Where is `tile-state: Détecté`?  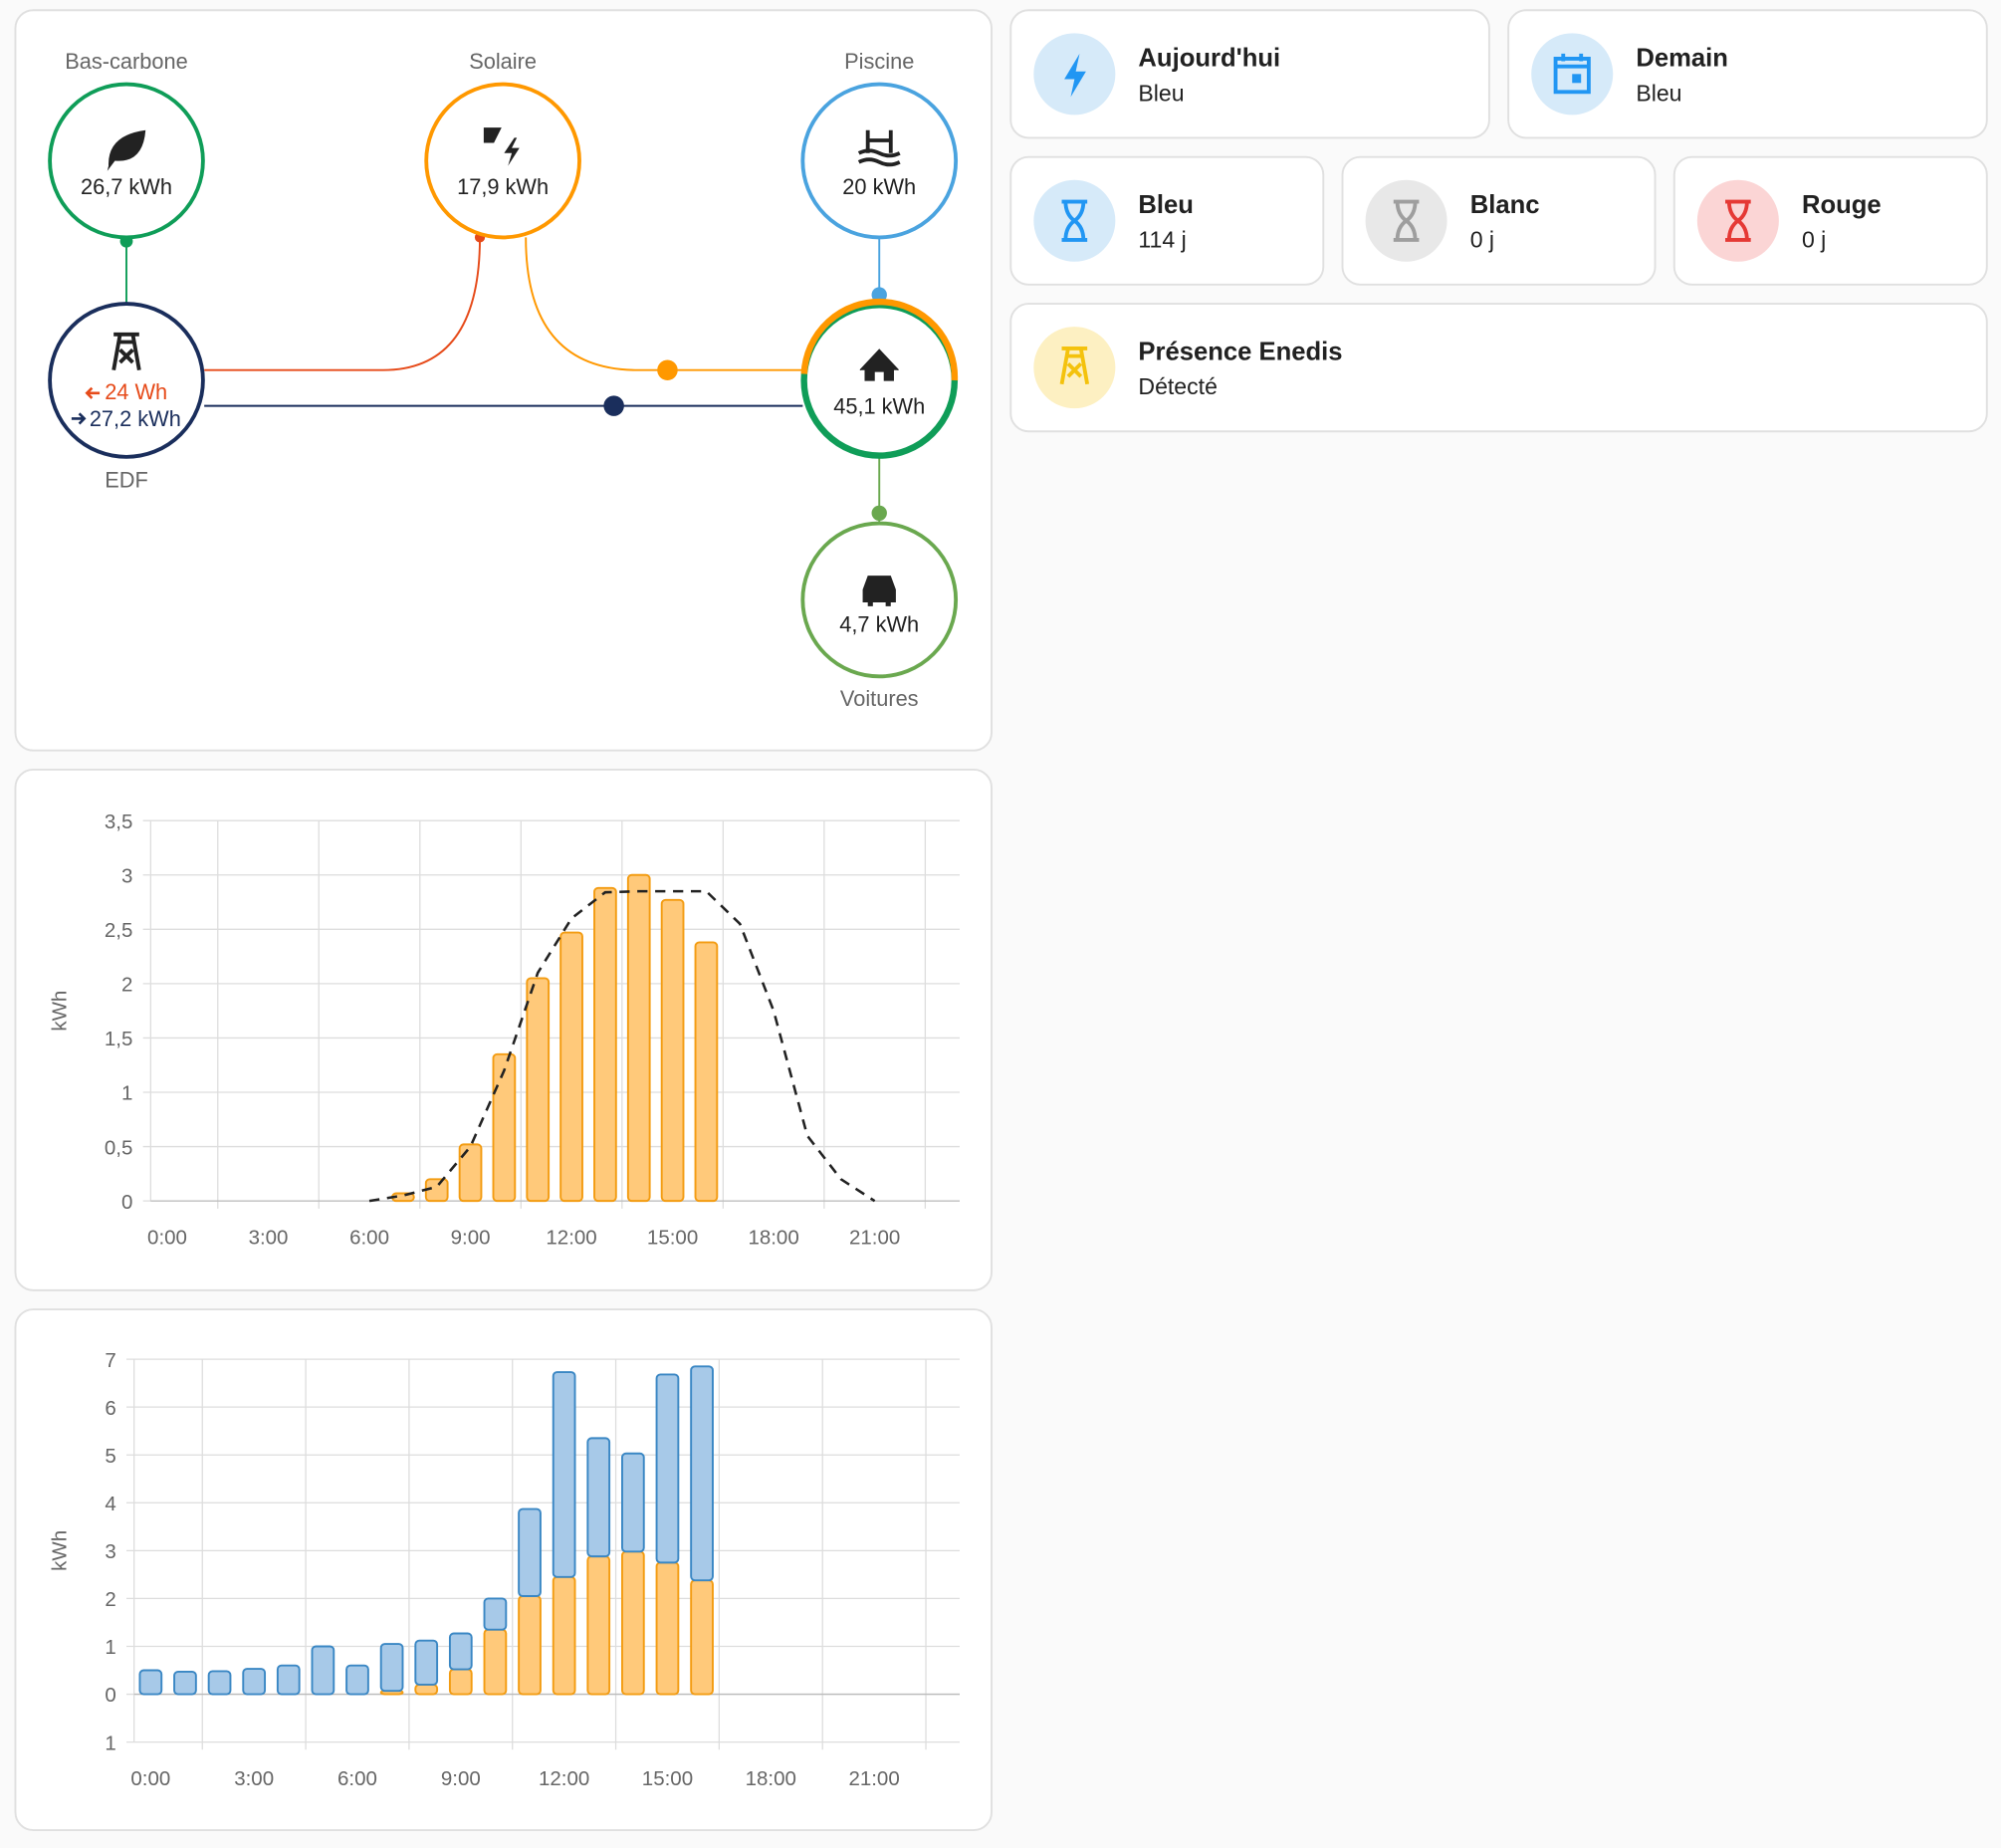
tile-state: Détecté is located at coordinates (1177, 386).